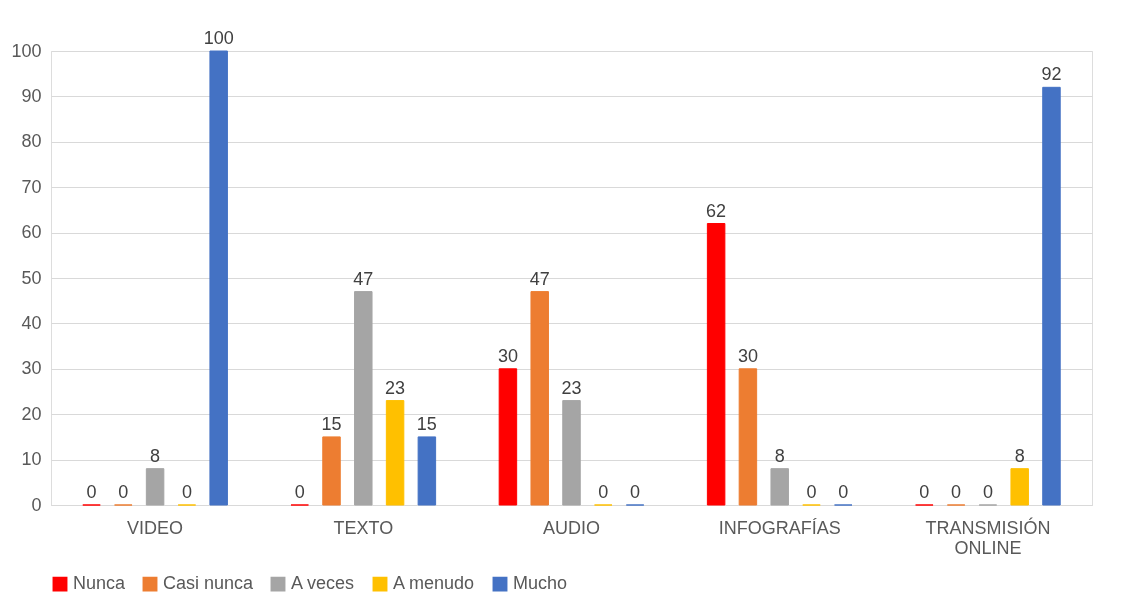 Image resolution: width=1122 pixels, height=604 pixels. I want to click on y-tick-label: 40, so click(31, 322).